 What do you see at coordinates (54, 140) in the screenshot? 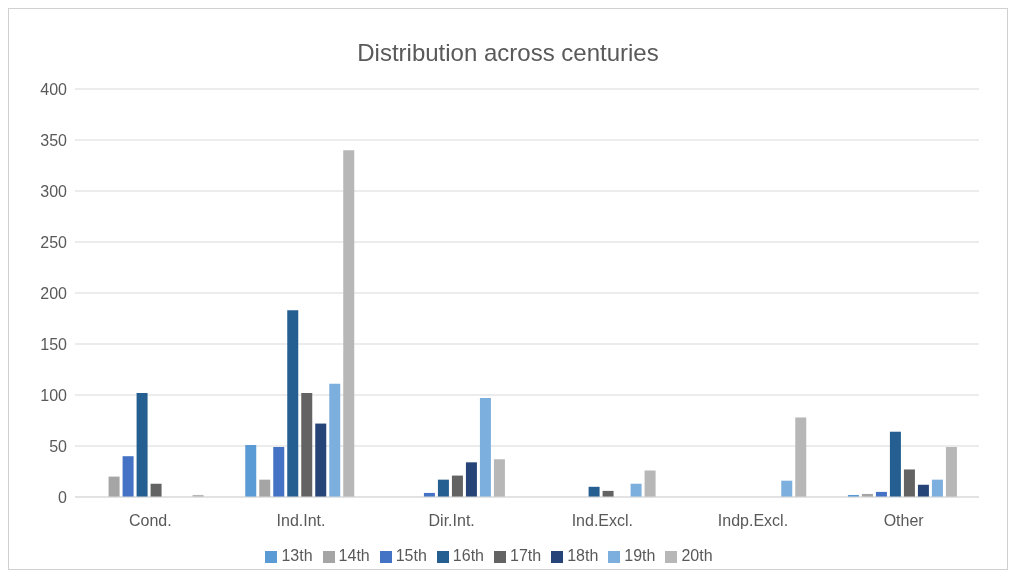
I see `y-tick-label: 350` at bounding box center [54, 140].